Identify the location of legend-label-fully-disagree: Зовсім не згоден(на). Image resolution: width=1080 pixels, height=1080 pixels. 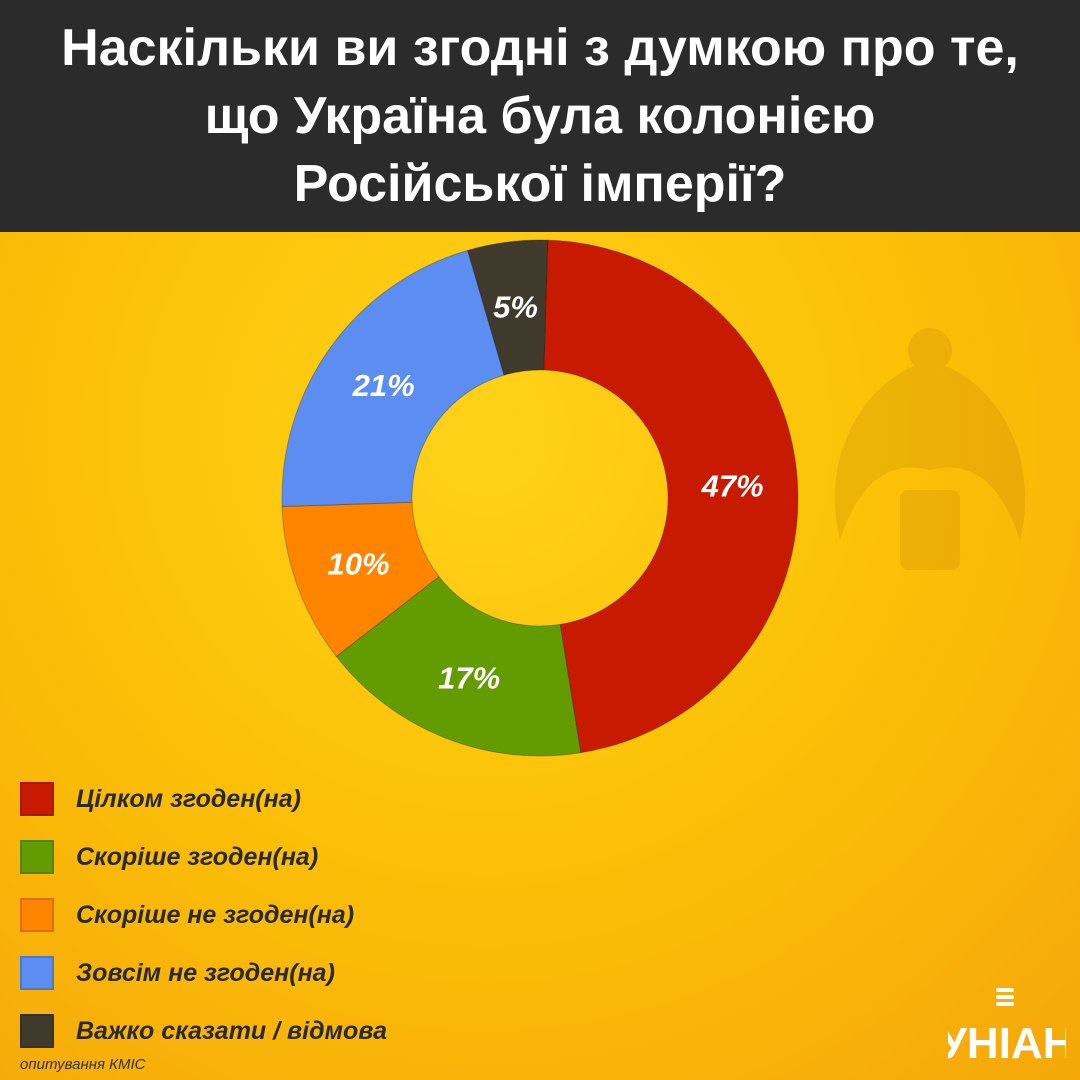
(205, 972).